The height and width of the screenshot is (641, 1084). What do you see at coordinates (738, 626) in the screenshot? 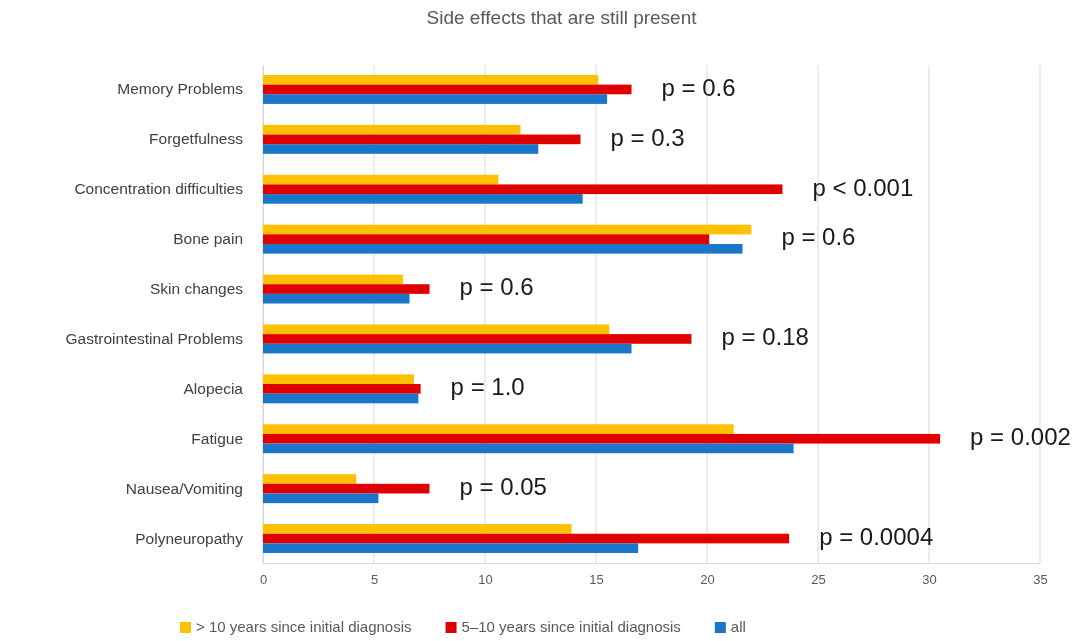
I see `legend-label: all` at bounding box center [738, 626].